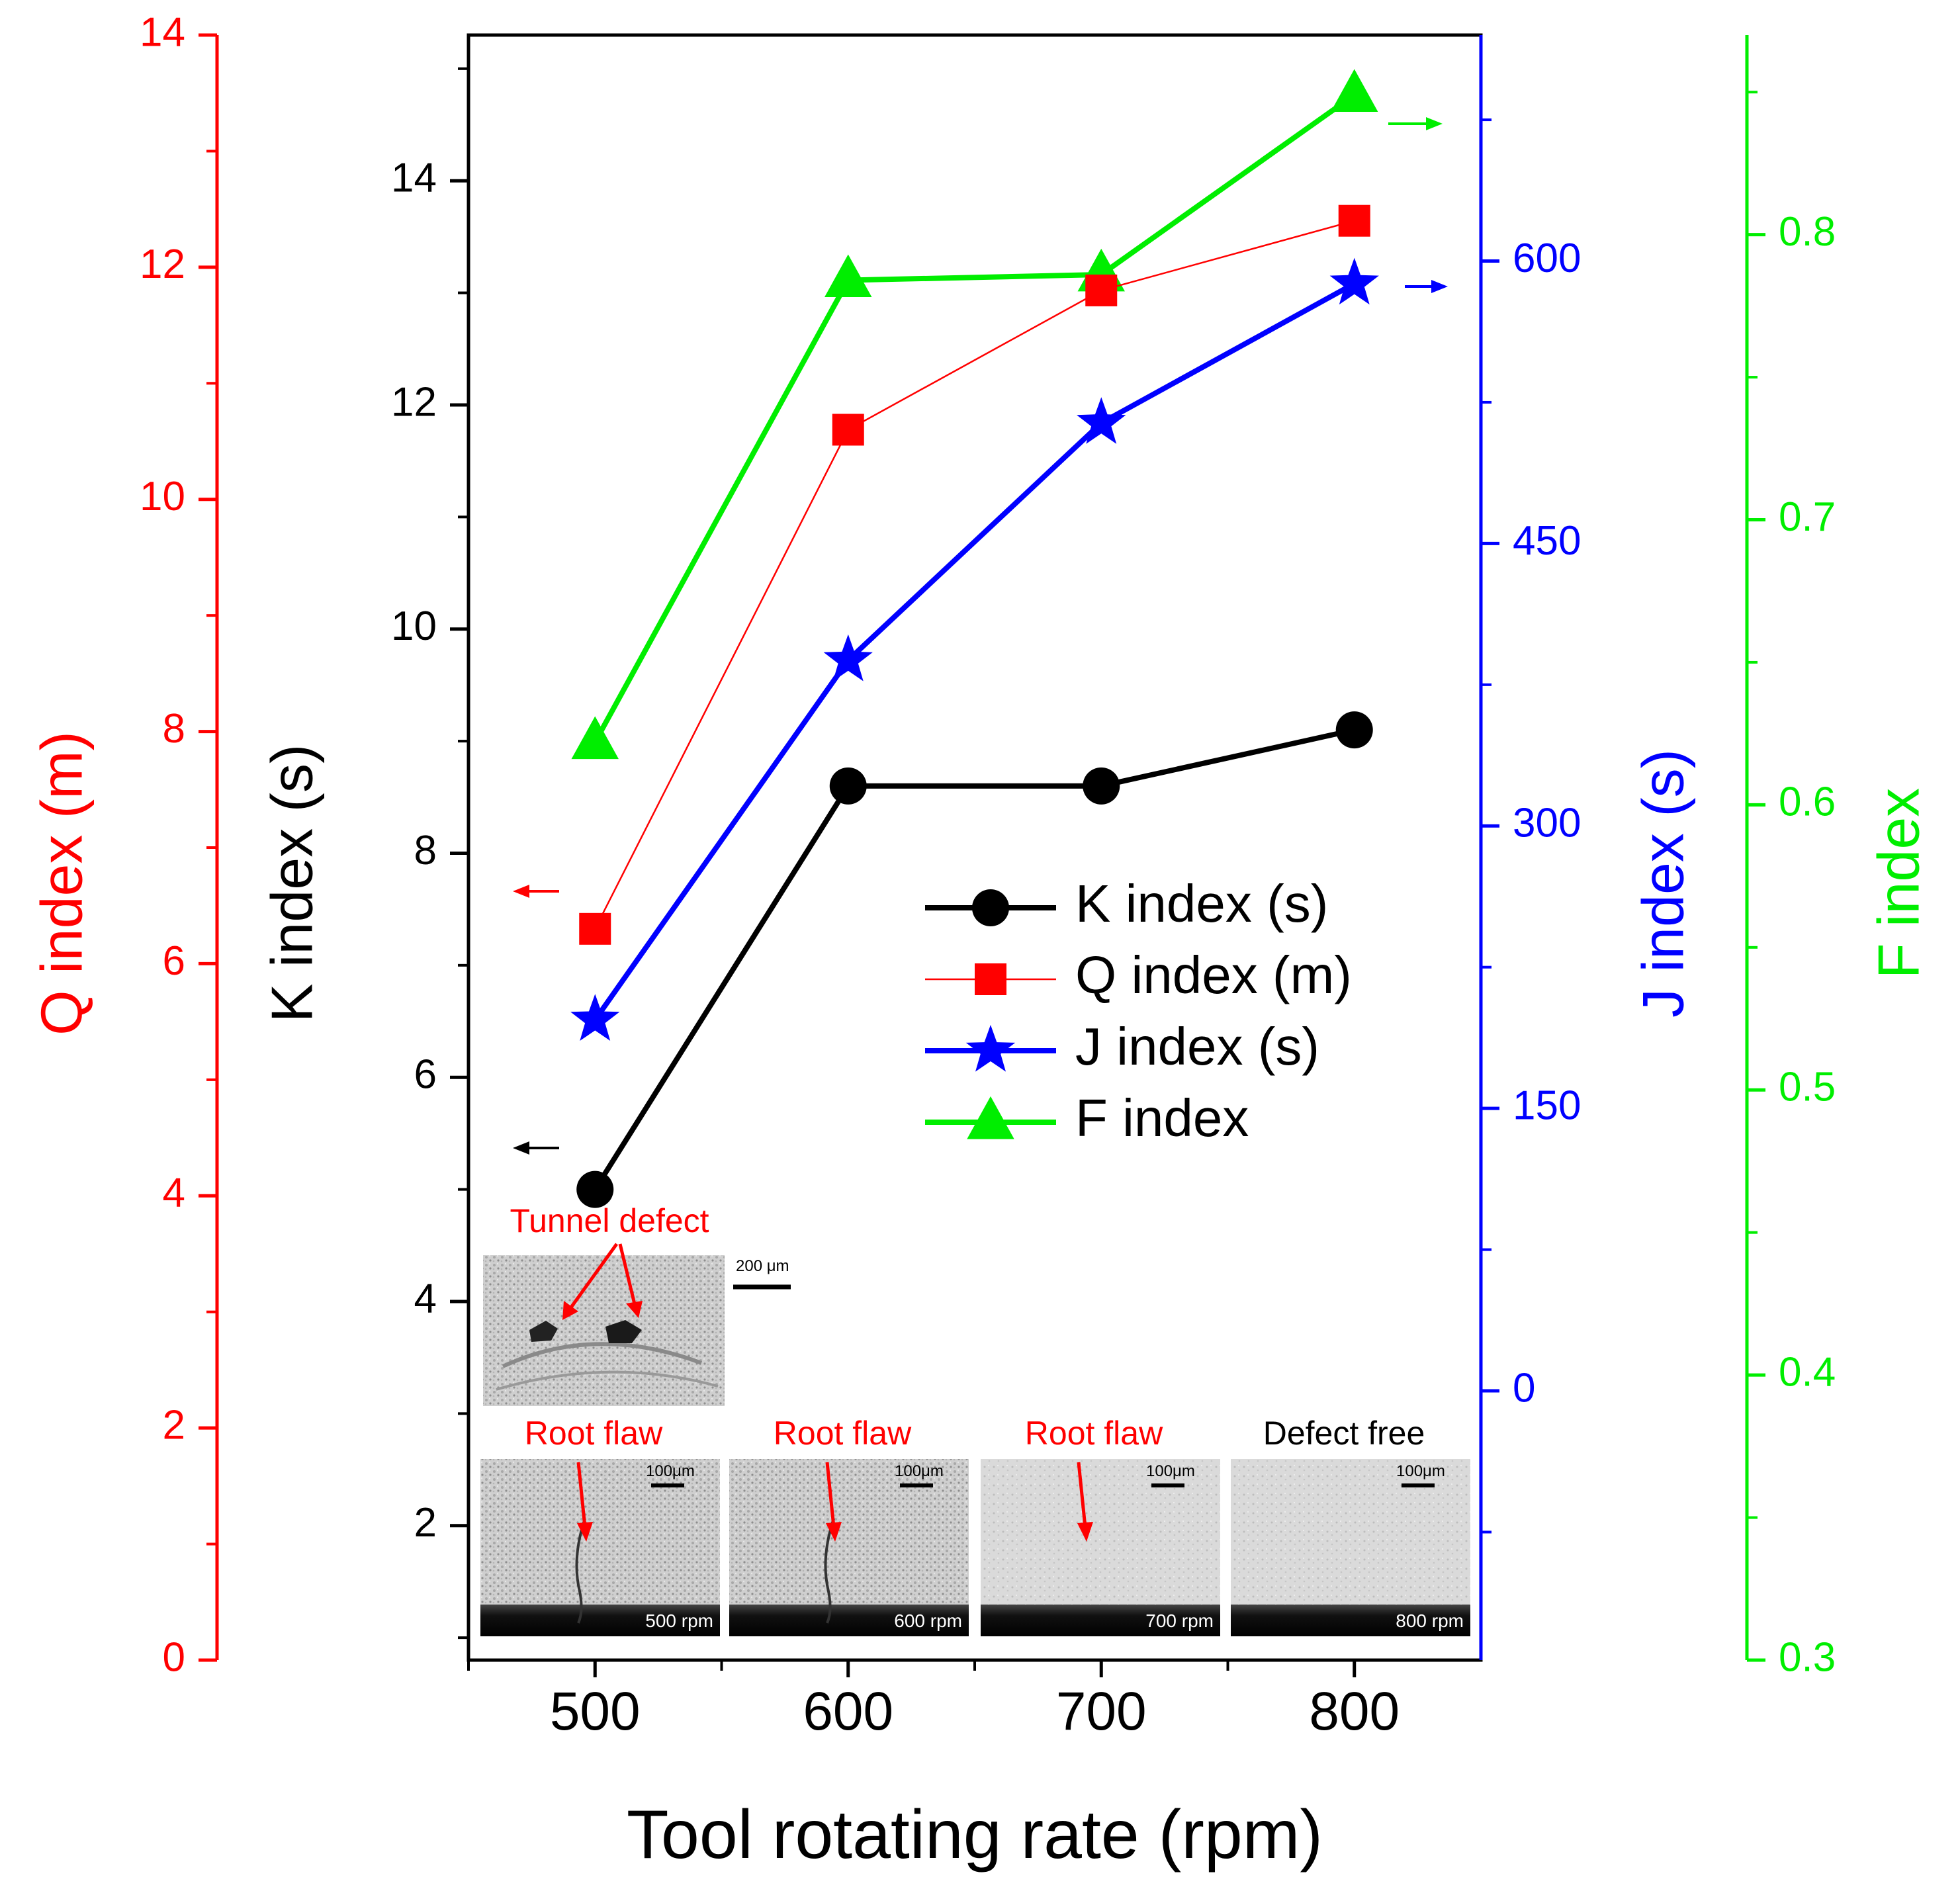  Describe the element at coordinates (1547, 541) in the screenshot. I see `j-tick-label: 450` at that location.